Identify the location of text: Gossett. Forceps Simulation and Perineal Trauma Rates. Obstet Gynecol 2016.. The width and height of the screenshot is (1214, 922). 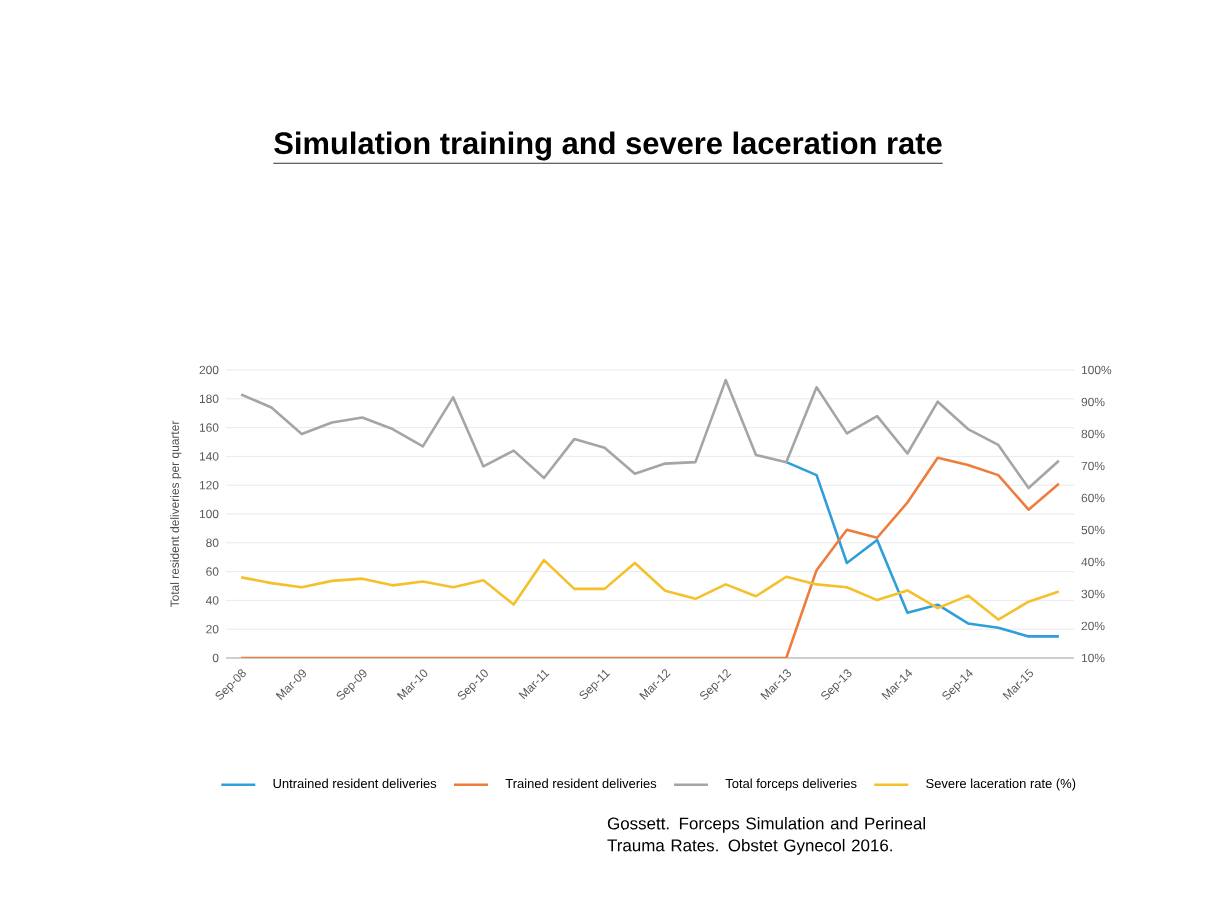
(766, 836).